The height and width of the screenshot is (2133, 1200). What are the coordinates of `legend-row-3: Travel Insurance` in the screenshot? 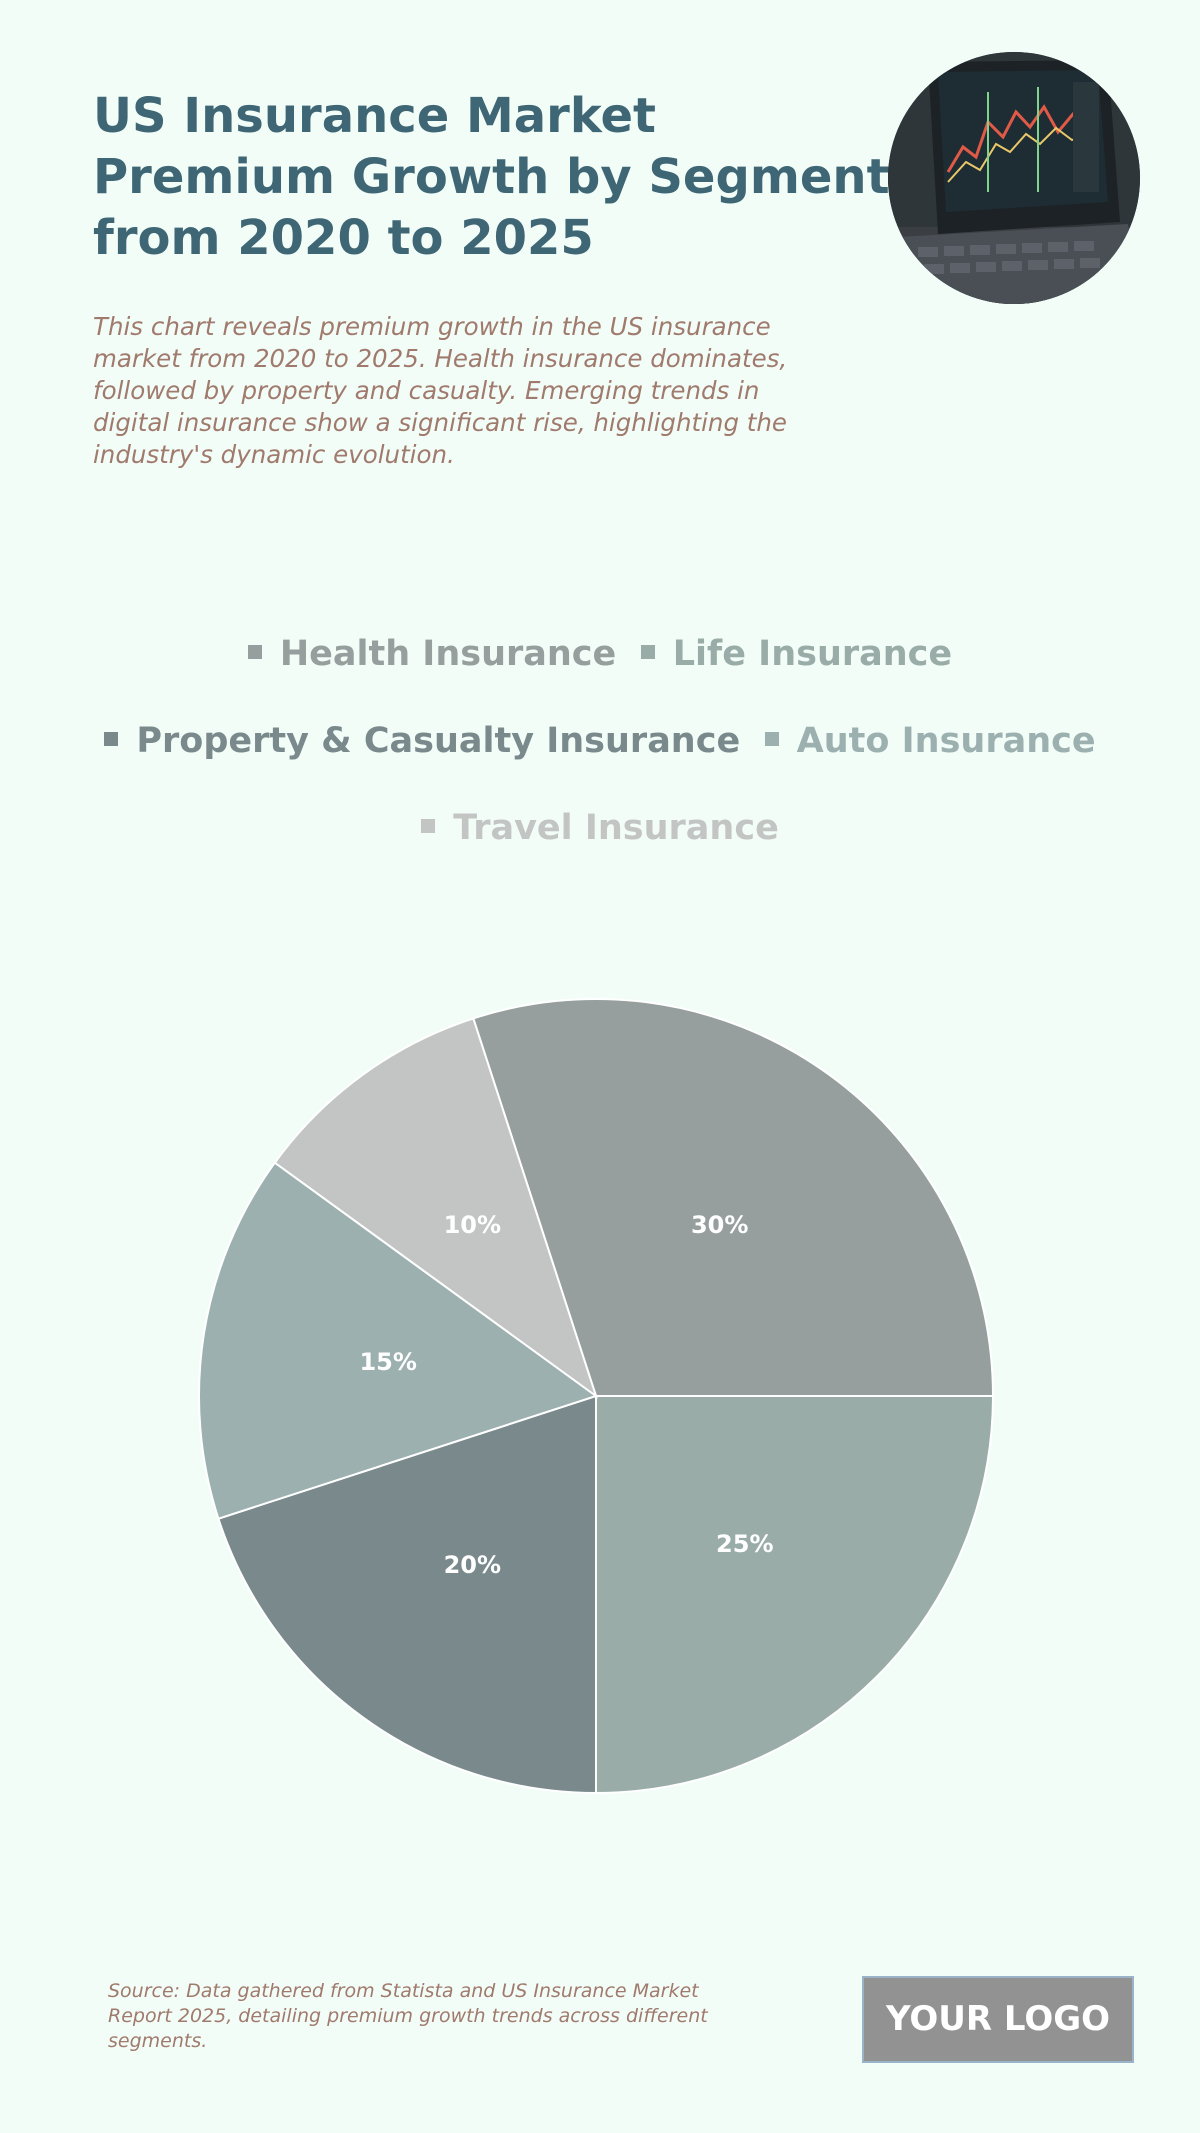 It's located at (600, 837).